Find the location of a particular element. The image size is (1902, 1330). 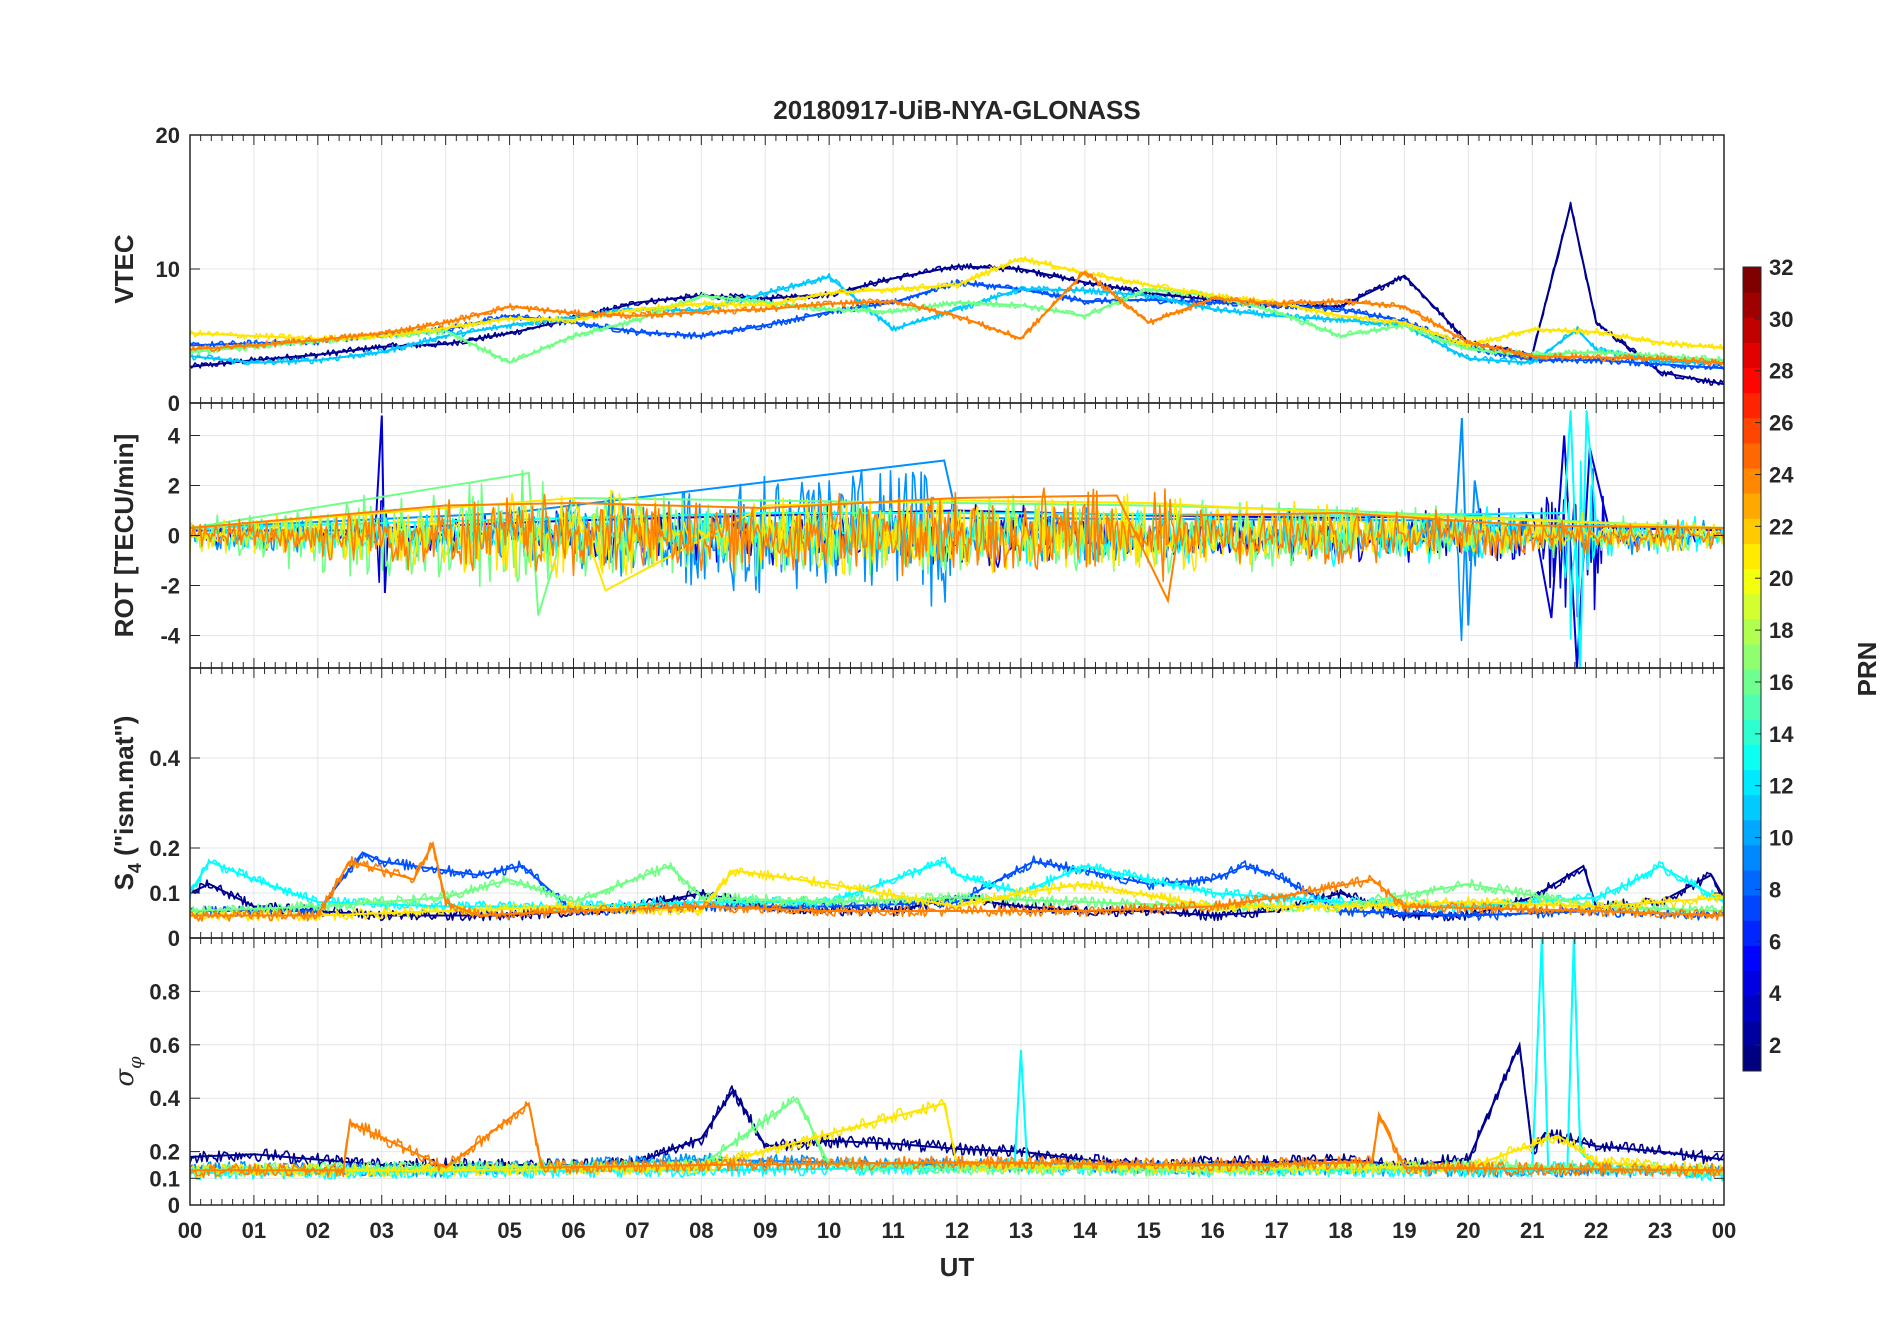

x-tick-label: 04 is located at coordinates (445, 1230).